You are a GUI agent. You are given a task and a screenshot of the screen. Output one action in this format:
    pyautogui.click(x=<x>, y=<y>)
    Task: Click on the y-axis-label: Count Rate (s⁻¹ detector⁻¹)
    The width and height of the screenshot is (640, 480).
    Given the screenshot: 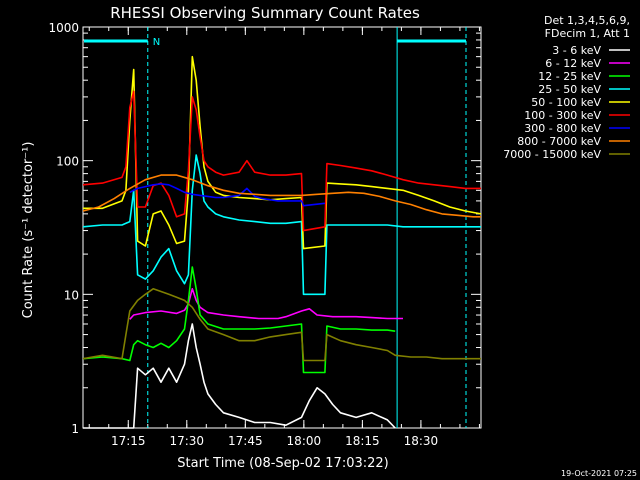 What is the action you would take?
    pyautogui.click(x=28, y=230)
    